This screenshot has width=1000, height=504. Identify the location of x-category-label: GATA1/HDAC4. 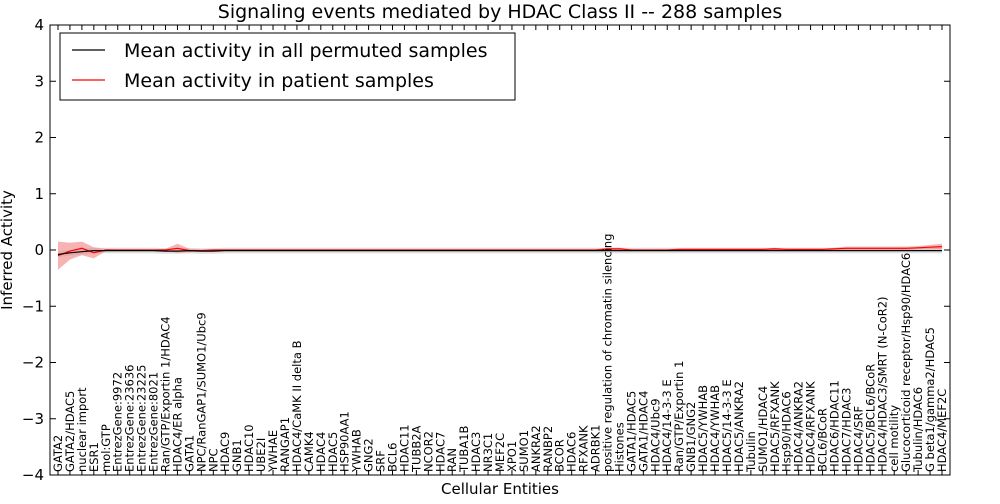
(643, 431).